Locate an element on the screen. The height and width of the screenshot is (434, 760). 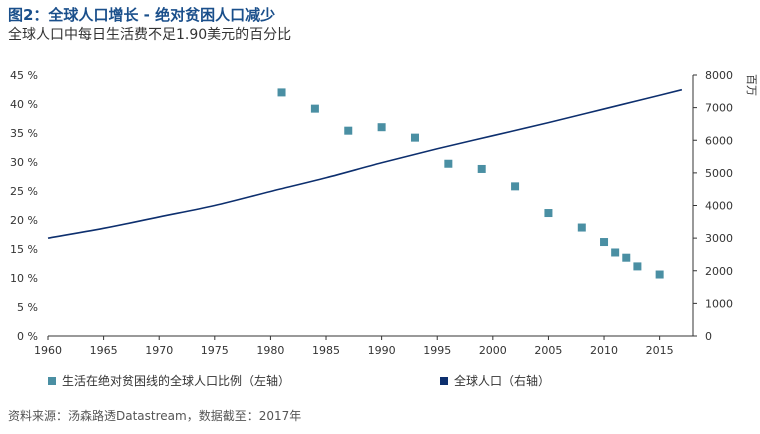
legend-label-poverty: 生活在绝对贫困线的全球人口比例（左轴） is located at coordinates (176, 380).